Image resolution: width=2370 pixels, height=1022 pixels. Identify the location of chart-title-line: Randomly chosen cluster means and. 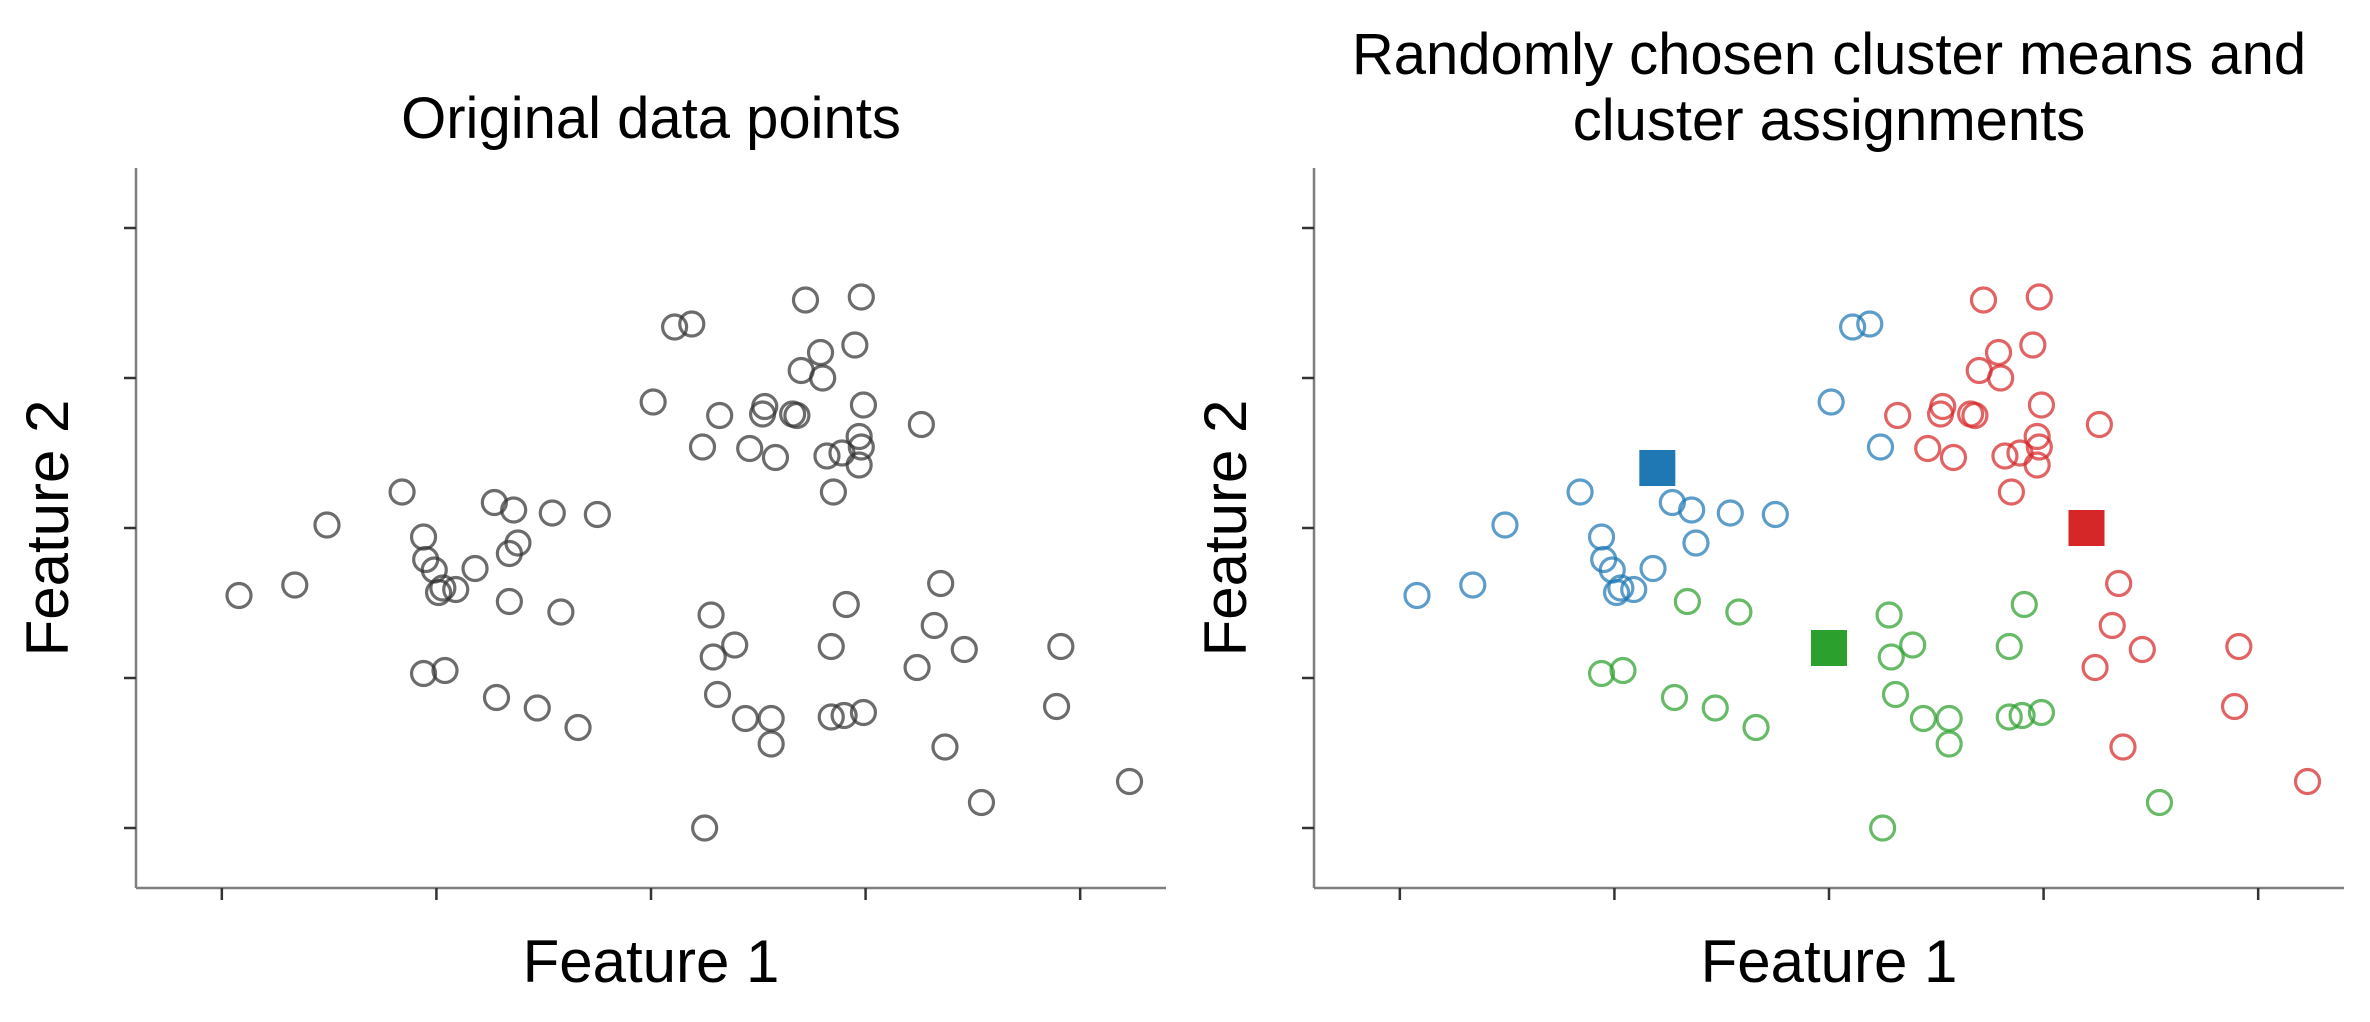
(1829, 54).